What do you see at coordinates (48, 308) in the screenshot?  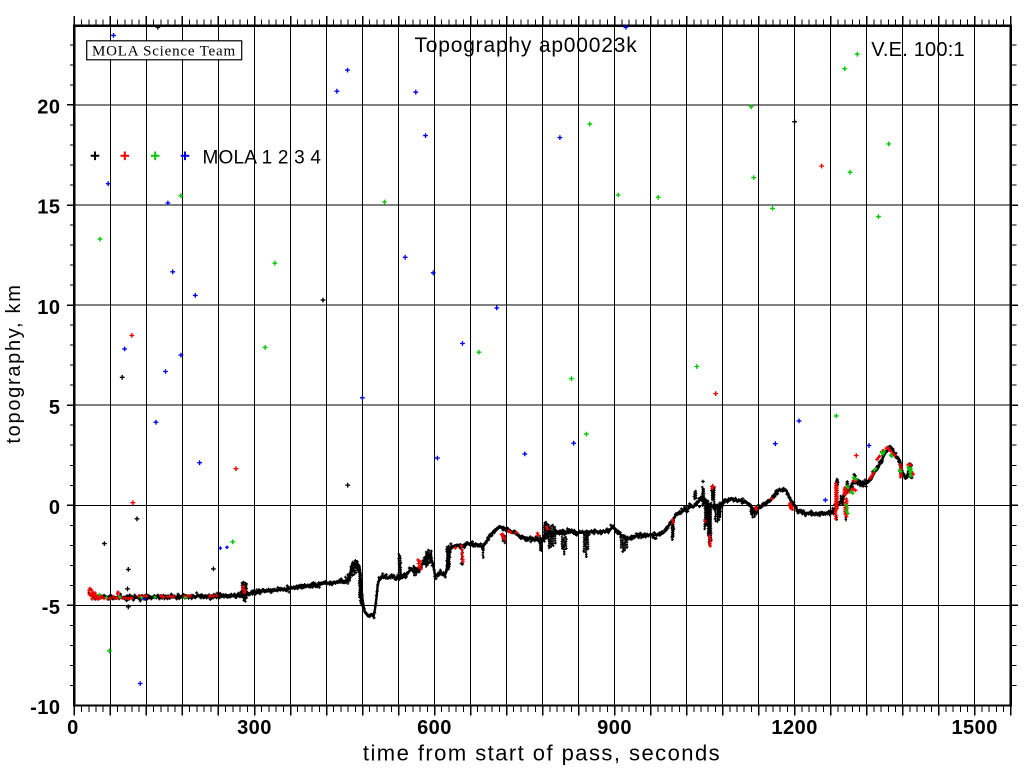 I see `svg-text: 10` at bounding box center [48, 308].